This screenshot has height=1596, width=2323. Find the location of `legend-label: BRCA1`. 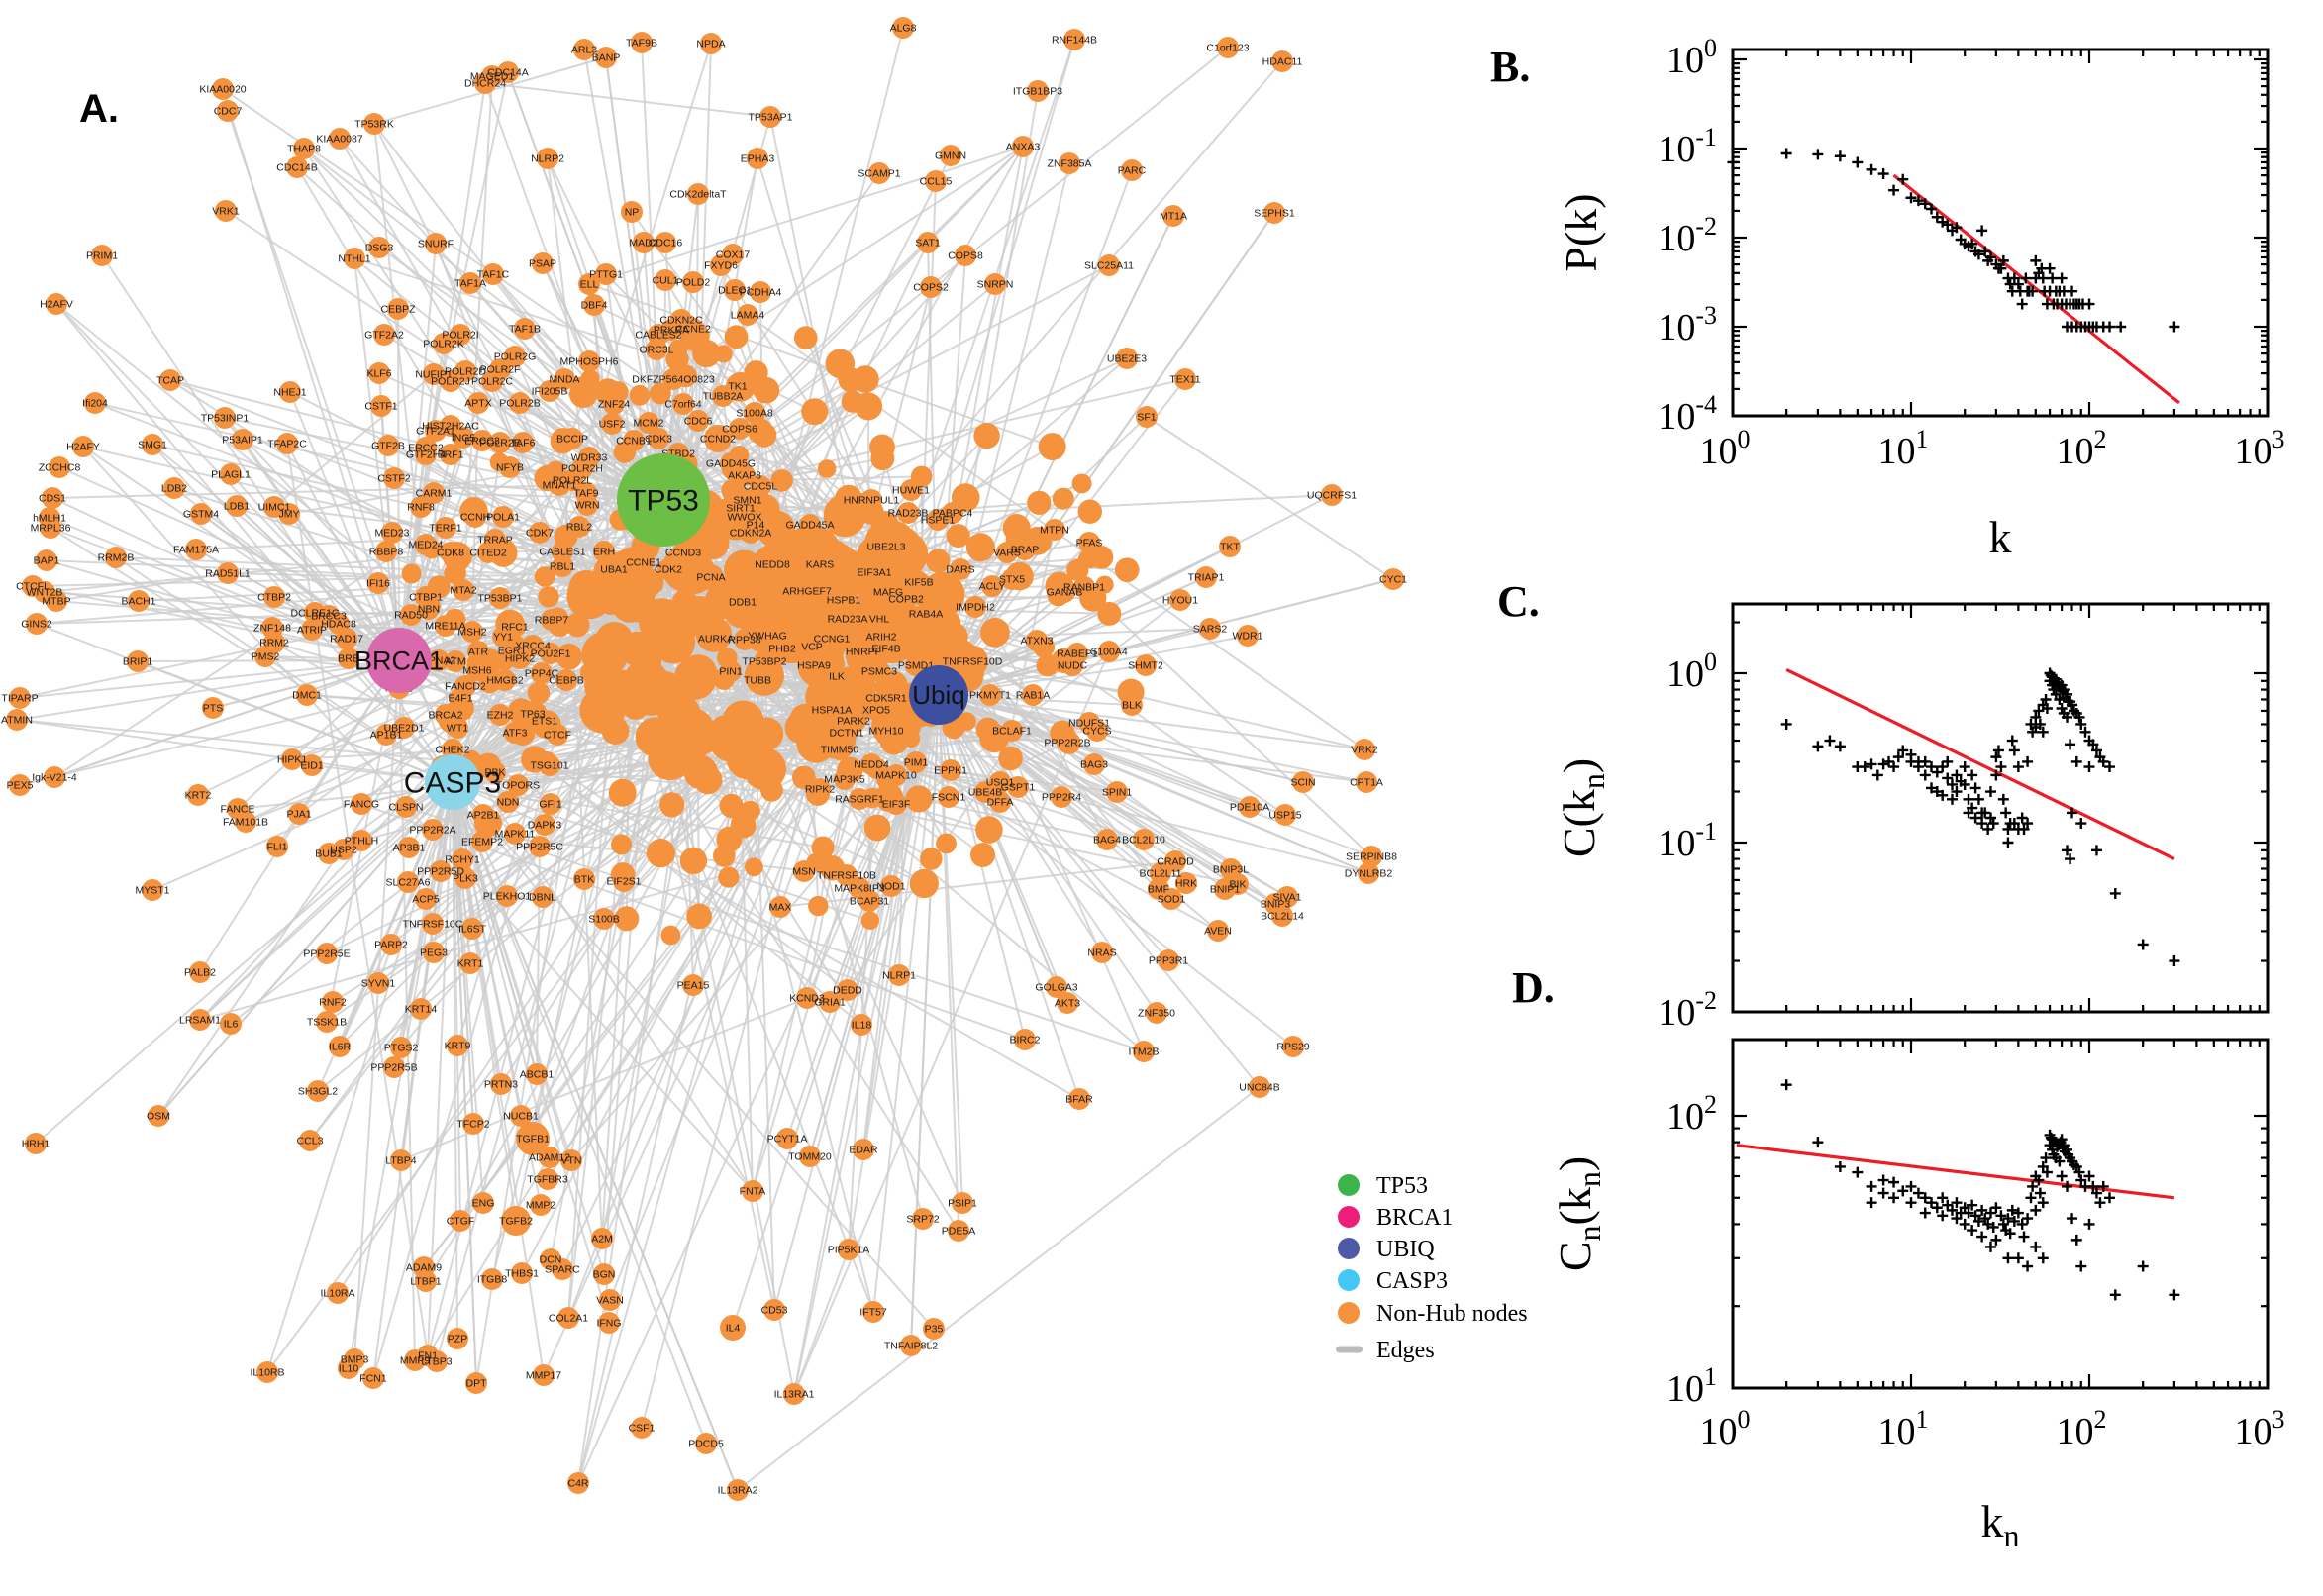

legend-label: BRCA1 is located at coordinates (1415, 1218).